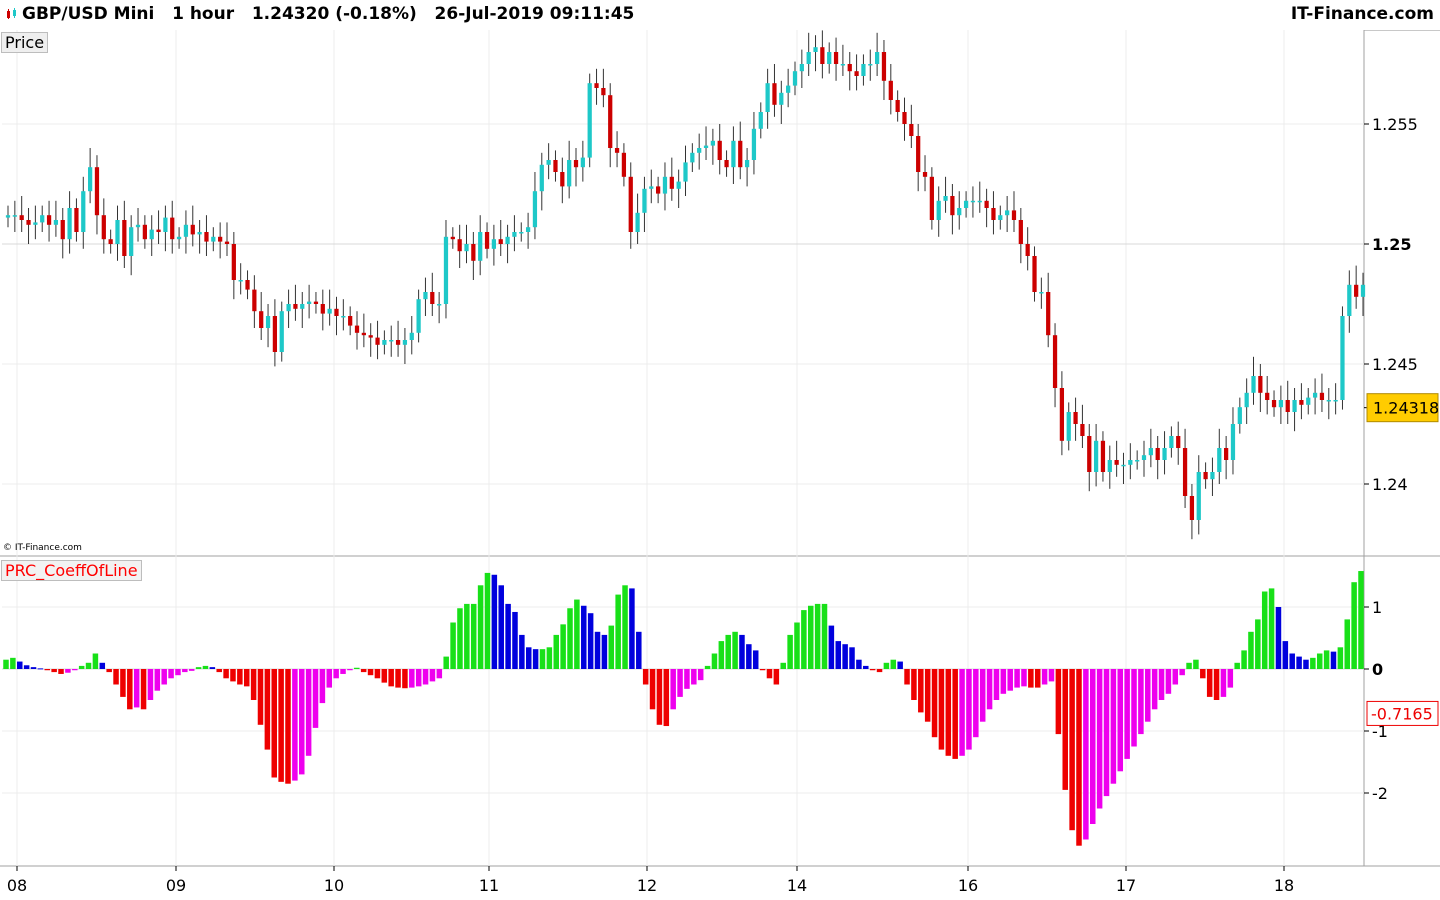  What do you see at coordinates (1395, 124) in the screenshot?
I see `price-tick-label: 1.255` at bounding box center [1395, 124].